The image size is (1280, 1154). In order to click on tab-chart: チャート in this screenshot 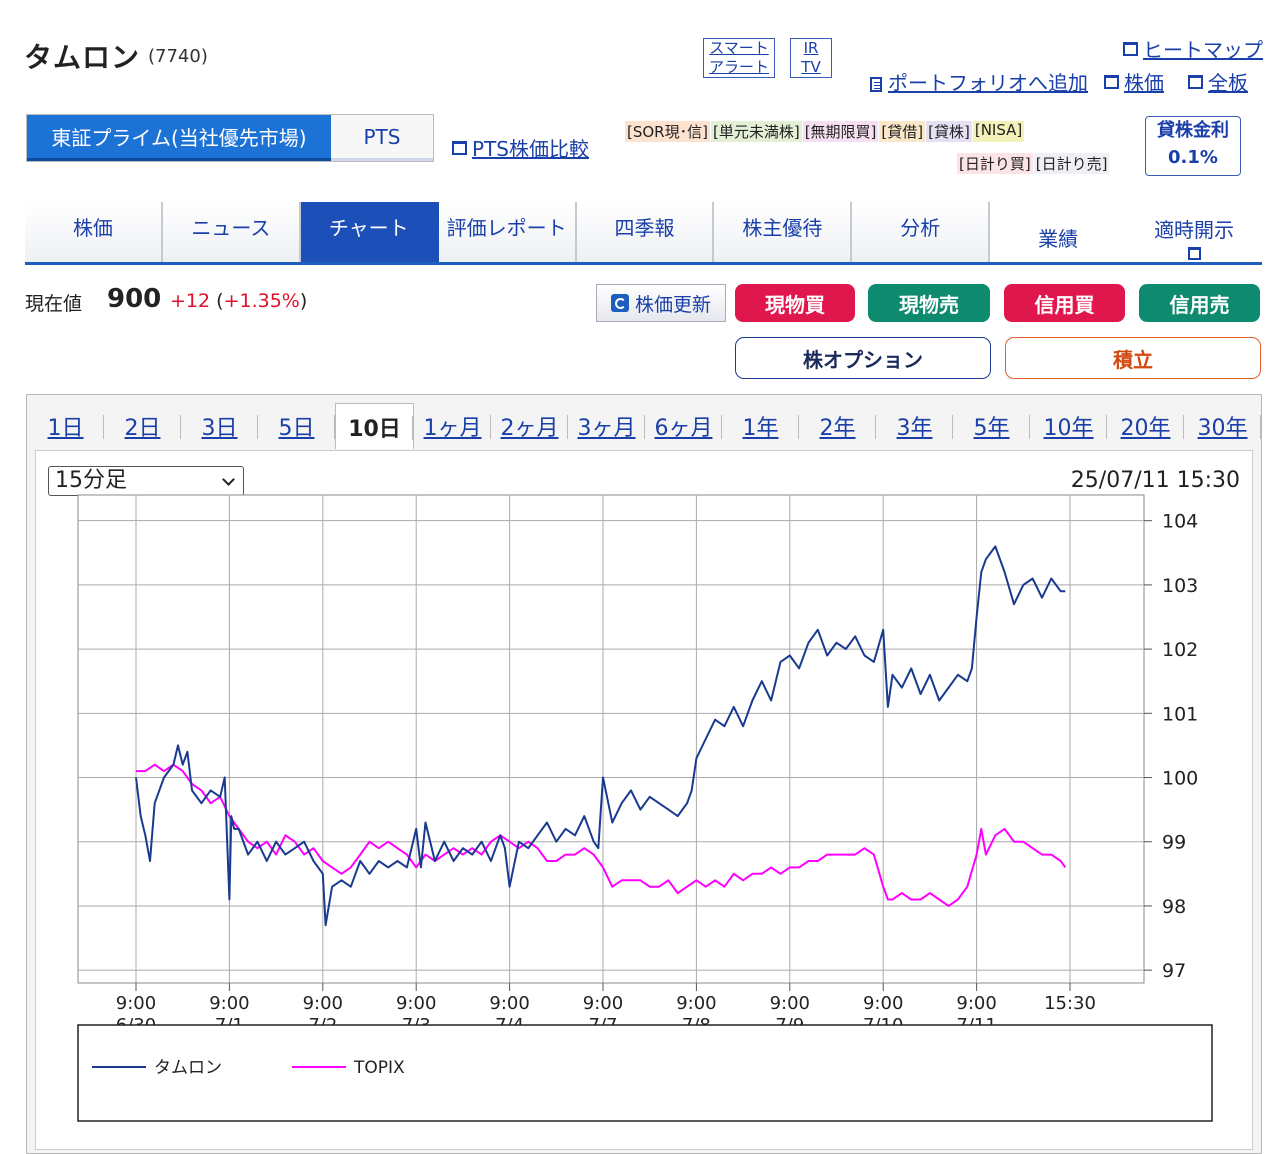, I will do `click(369, 232)`.